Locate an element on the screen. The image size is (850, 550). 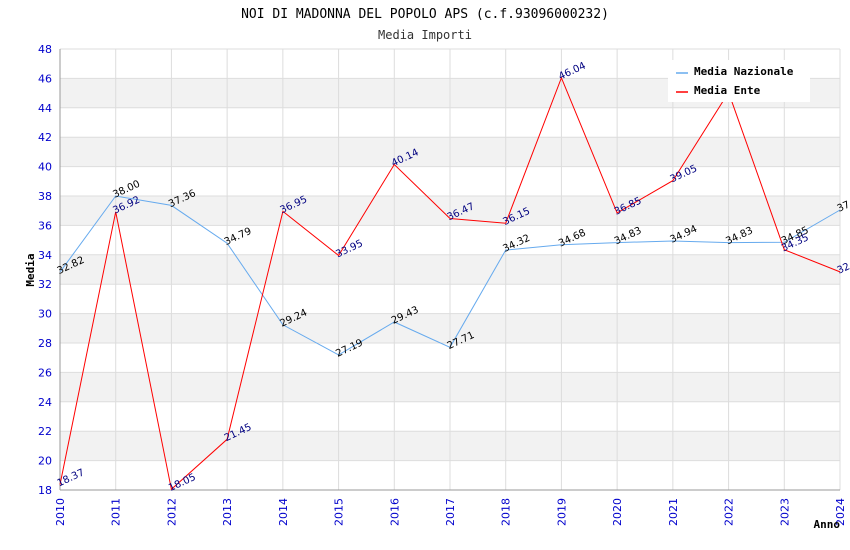
x-tick-label: 2022 is located at coordinates (729, 512).